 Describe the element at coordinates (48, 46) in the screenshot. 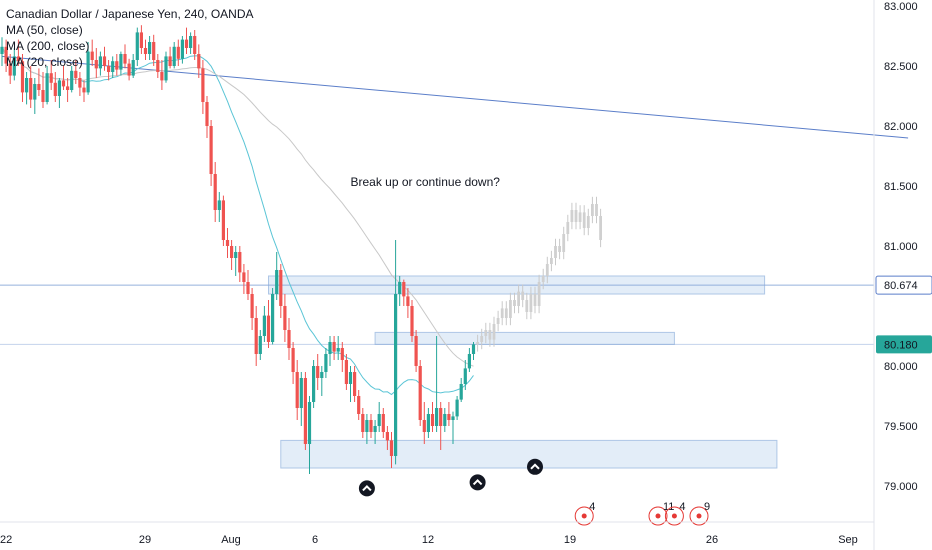

I see `legend-ma200: MA (200, close)` at that location.